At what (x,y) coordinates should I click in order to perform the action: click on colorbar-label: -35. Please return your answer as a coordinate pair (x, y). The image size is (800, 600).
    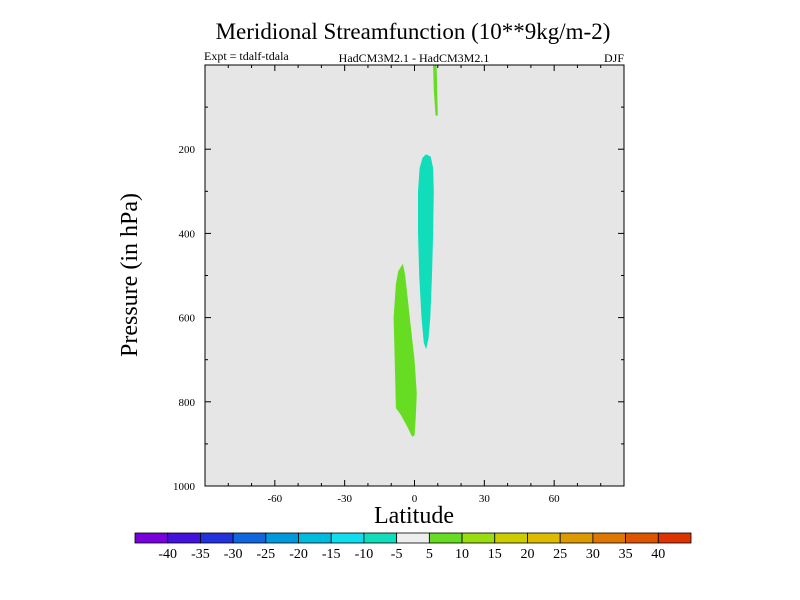
    Looking at the image, I should click on (200, 554).